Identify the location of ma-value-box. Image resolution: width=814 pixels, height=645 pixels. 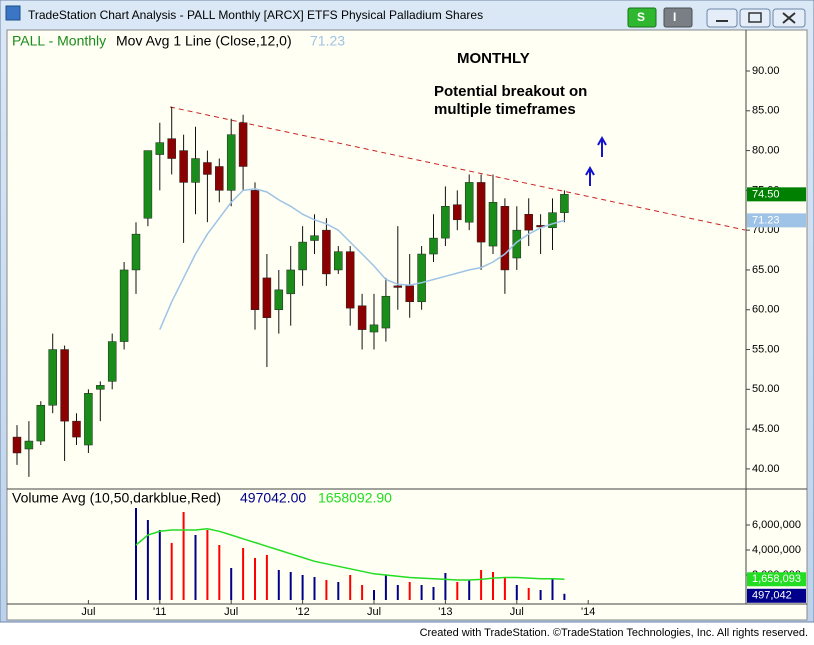
(776, 220).